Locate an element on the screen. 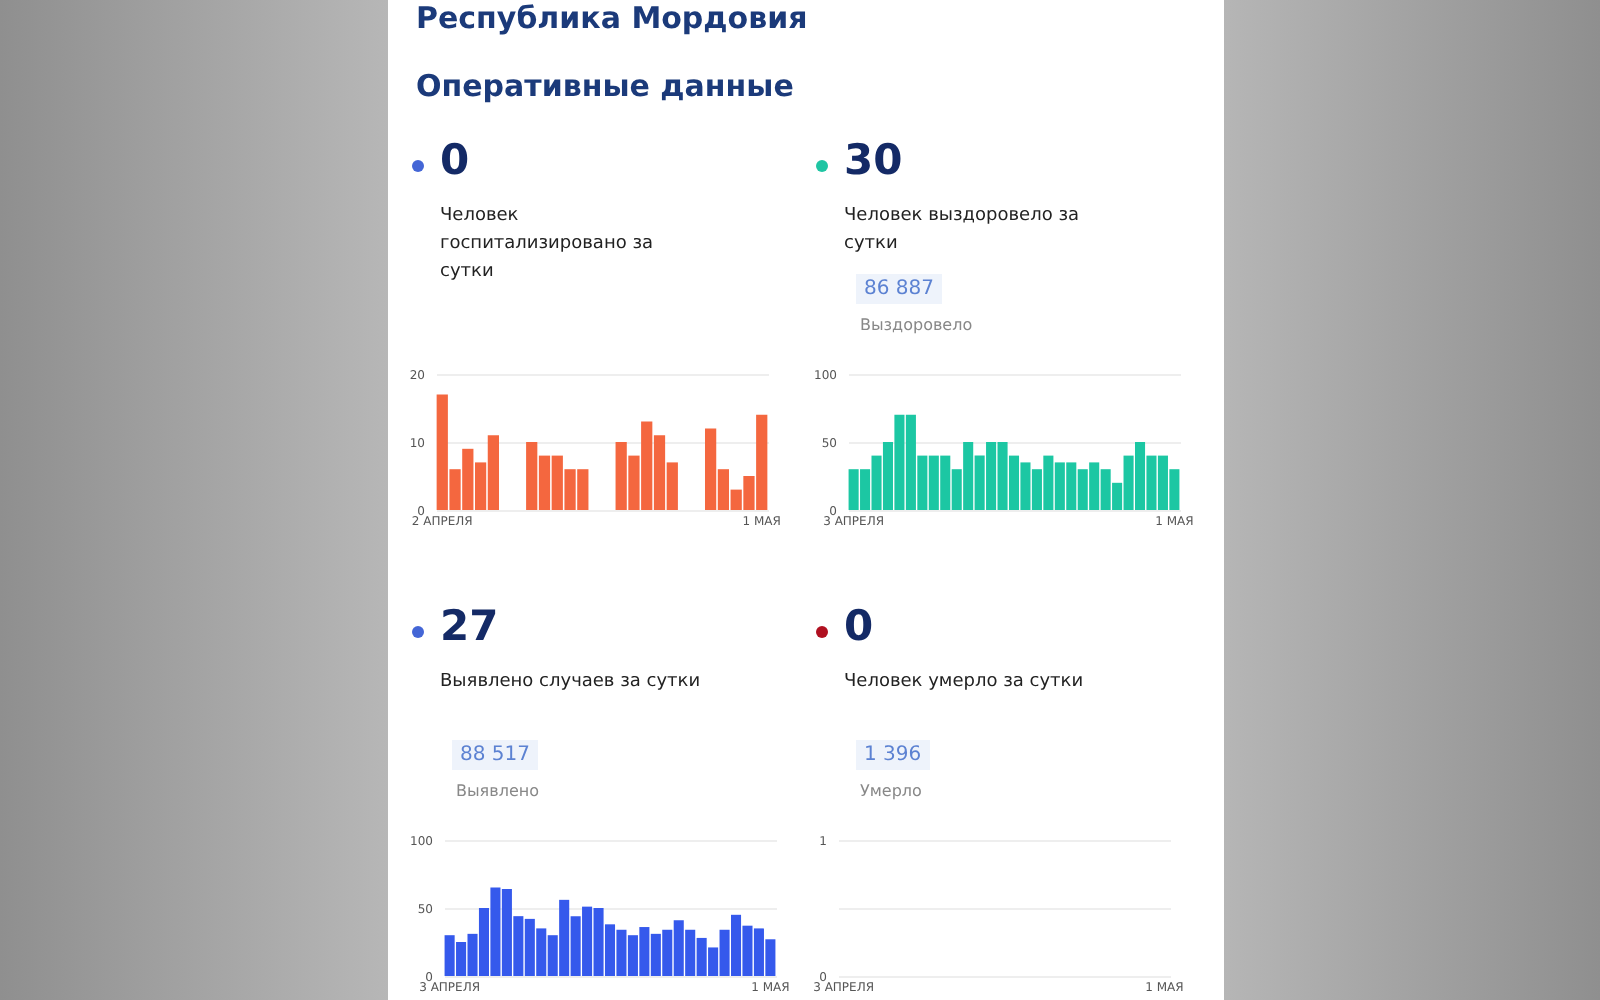 The image size is (1600, 1000). chart-subtitle: Человек выздоровело за сутки is located at coordinates (963, 231).